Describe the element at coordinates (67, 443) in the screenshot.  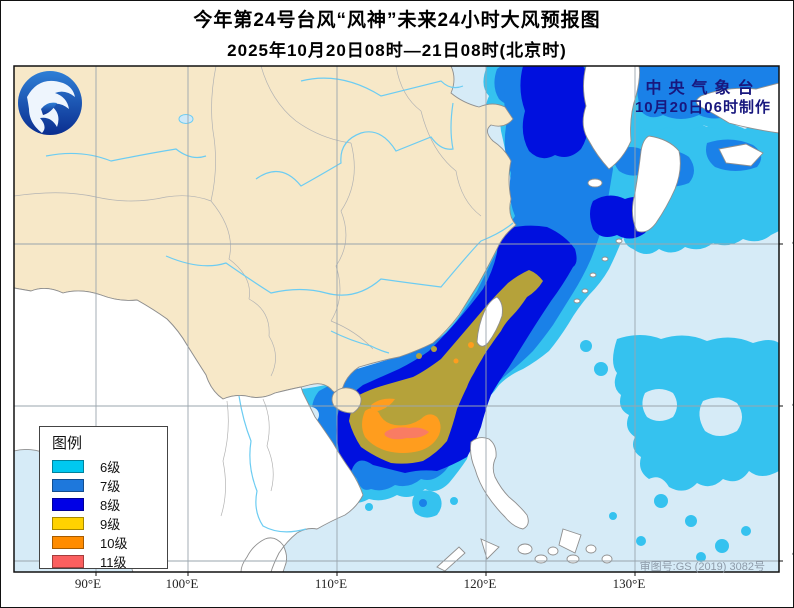
I see `legend-title: 图例` at that location.